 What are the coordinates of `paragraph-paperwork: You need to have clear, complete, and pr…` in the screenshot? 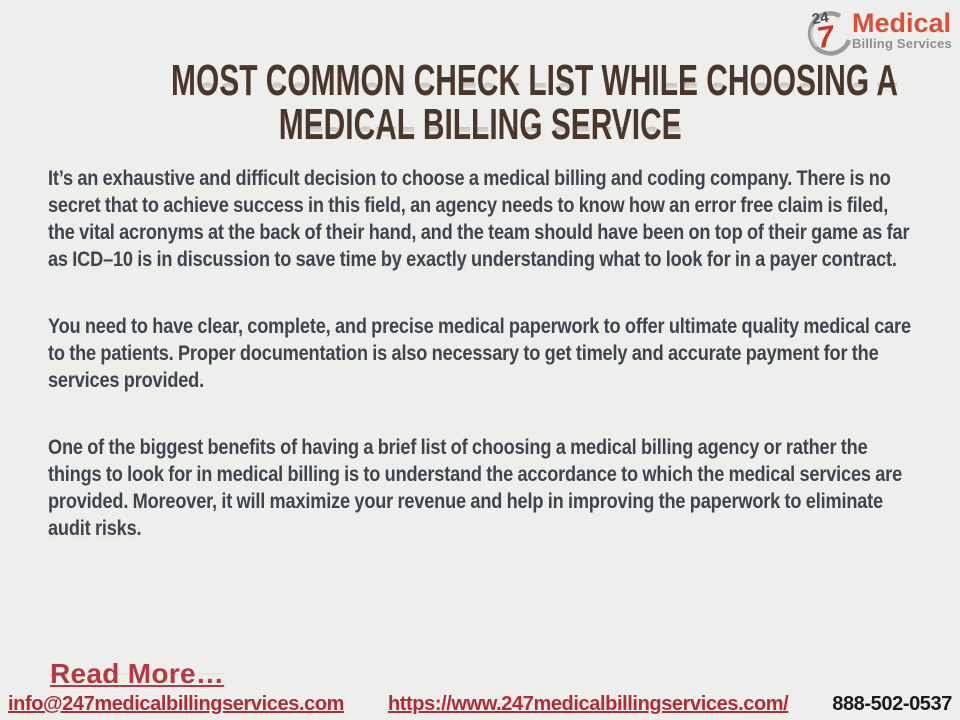 It's located at (479, 353).